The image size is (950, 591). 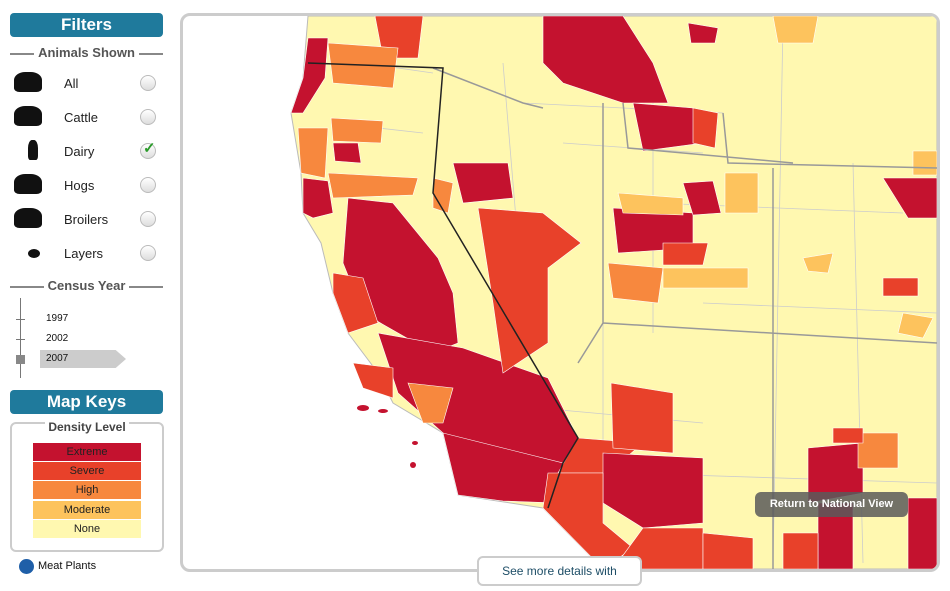 I want to click on section-header: Animals Shown, so click(x=86, y=52).